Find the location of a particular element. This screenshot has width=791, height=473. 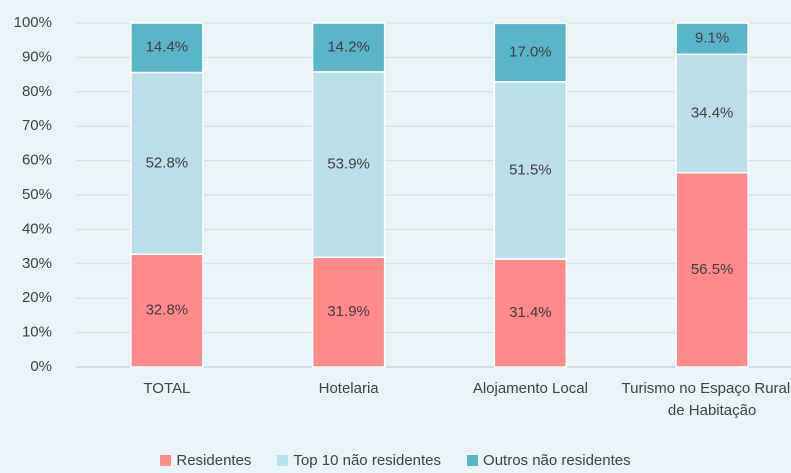

y-tick-label: 0% is located at coordinates (41, 366).